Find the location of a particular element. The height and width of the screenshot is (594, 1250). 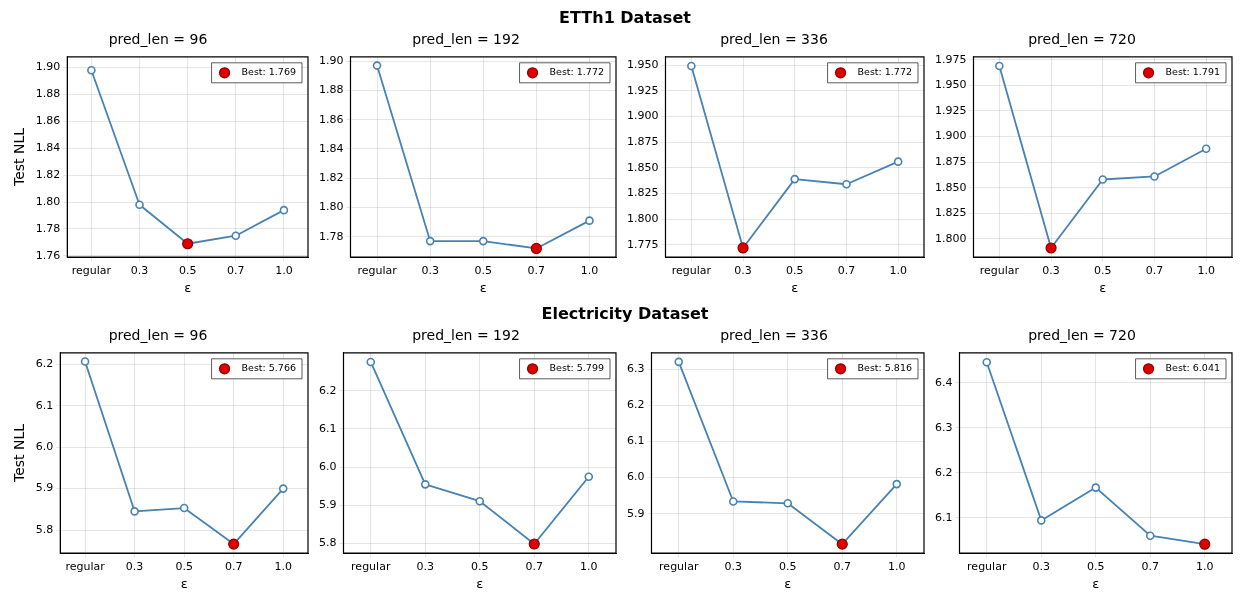

y-tick-label: 1.84 is located at coordinates (331, 148).